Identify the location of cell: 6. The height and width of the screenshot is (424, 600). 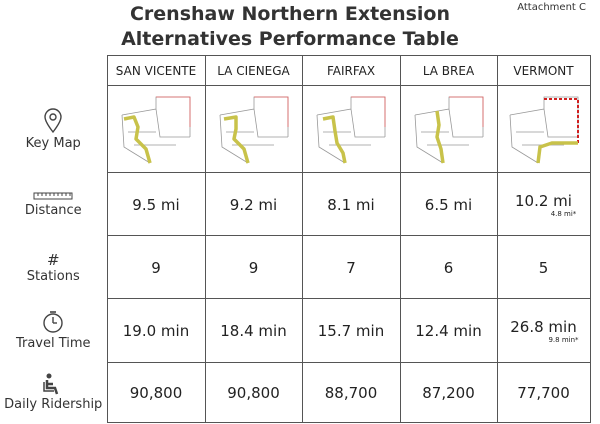
(448, 267).